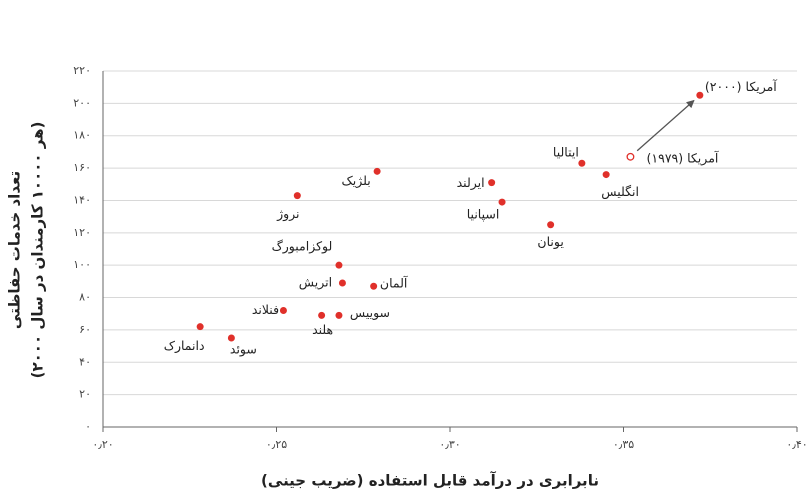  What do you see at coordinates (82, 70) in the screenshot?
I see `y-tick-label: ۲۲۰` at bounding box center [82, 70].